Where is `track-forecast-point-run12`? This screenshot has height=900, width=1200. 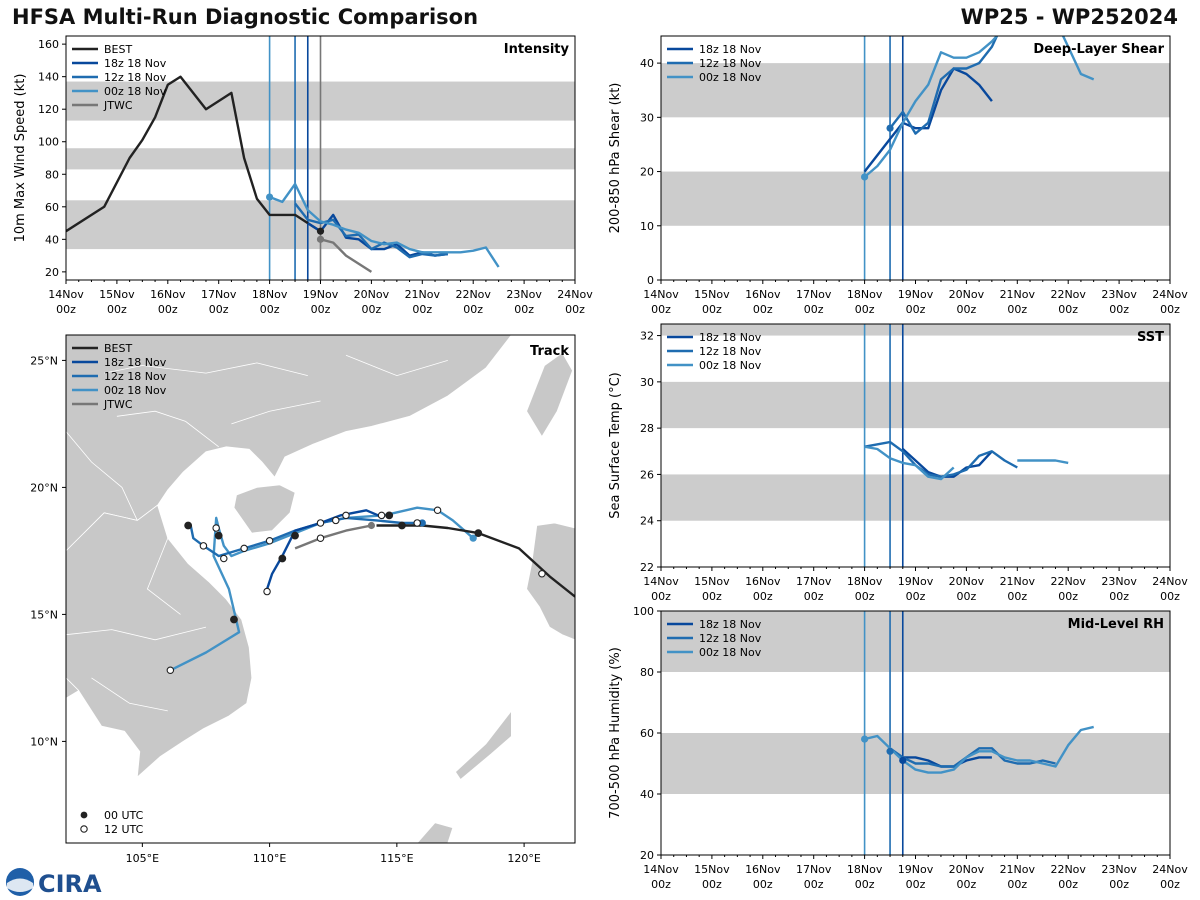 track-forecast-point-run12 is located at coordinates (422, 523).